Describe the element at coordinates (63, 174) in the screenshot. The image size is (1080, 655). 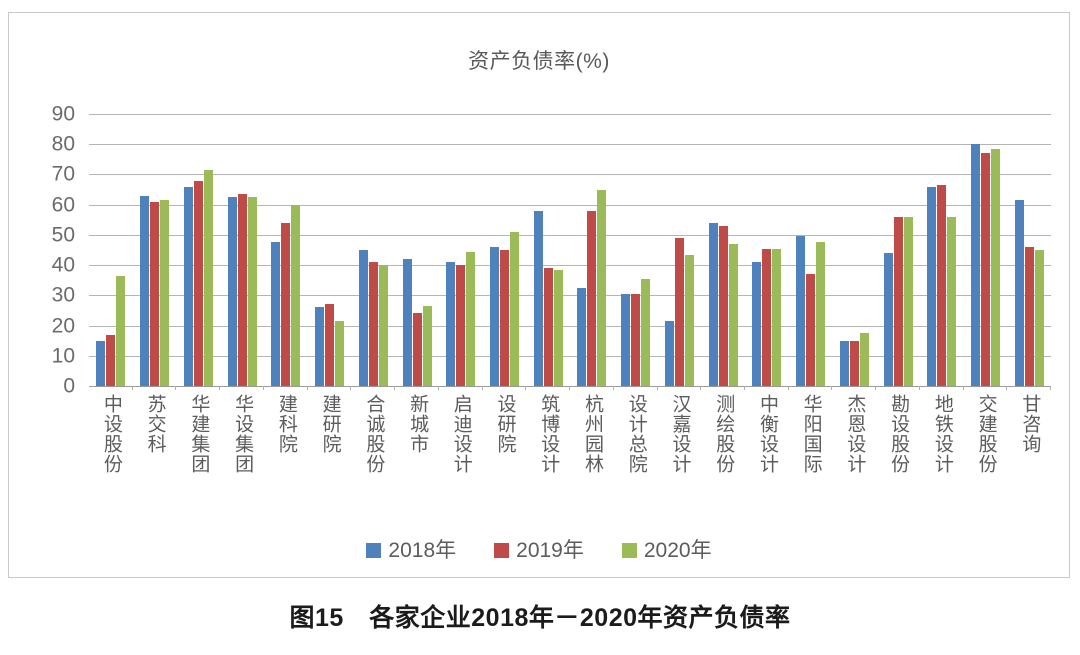
I see `y-axis-tick-label: 70` at that location.